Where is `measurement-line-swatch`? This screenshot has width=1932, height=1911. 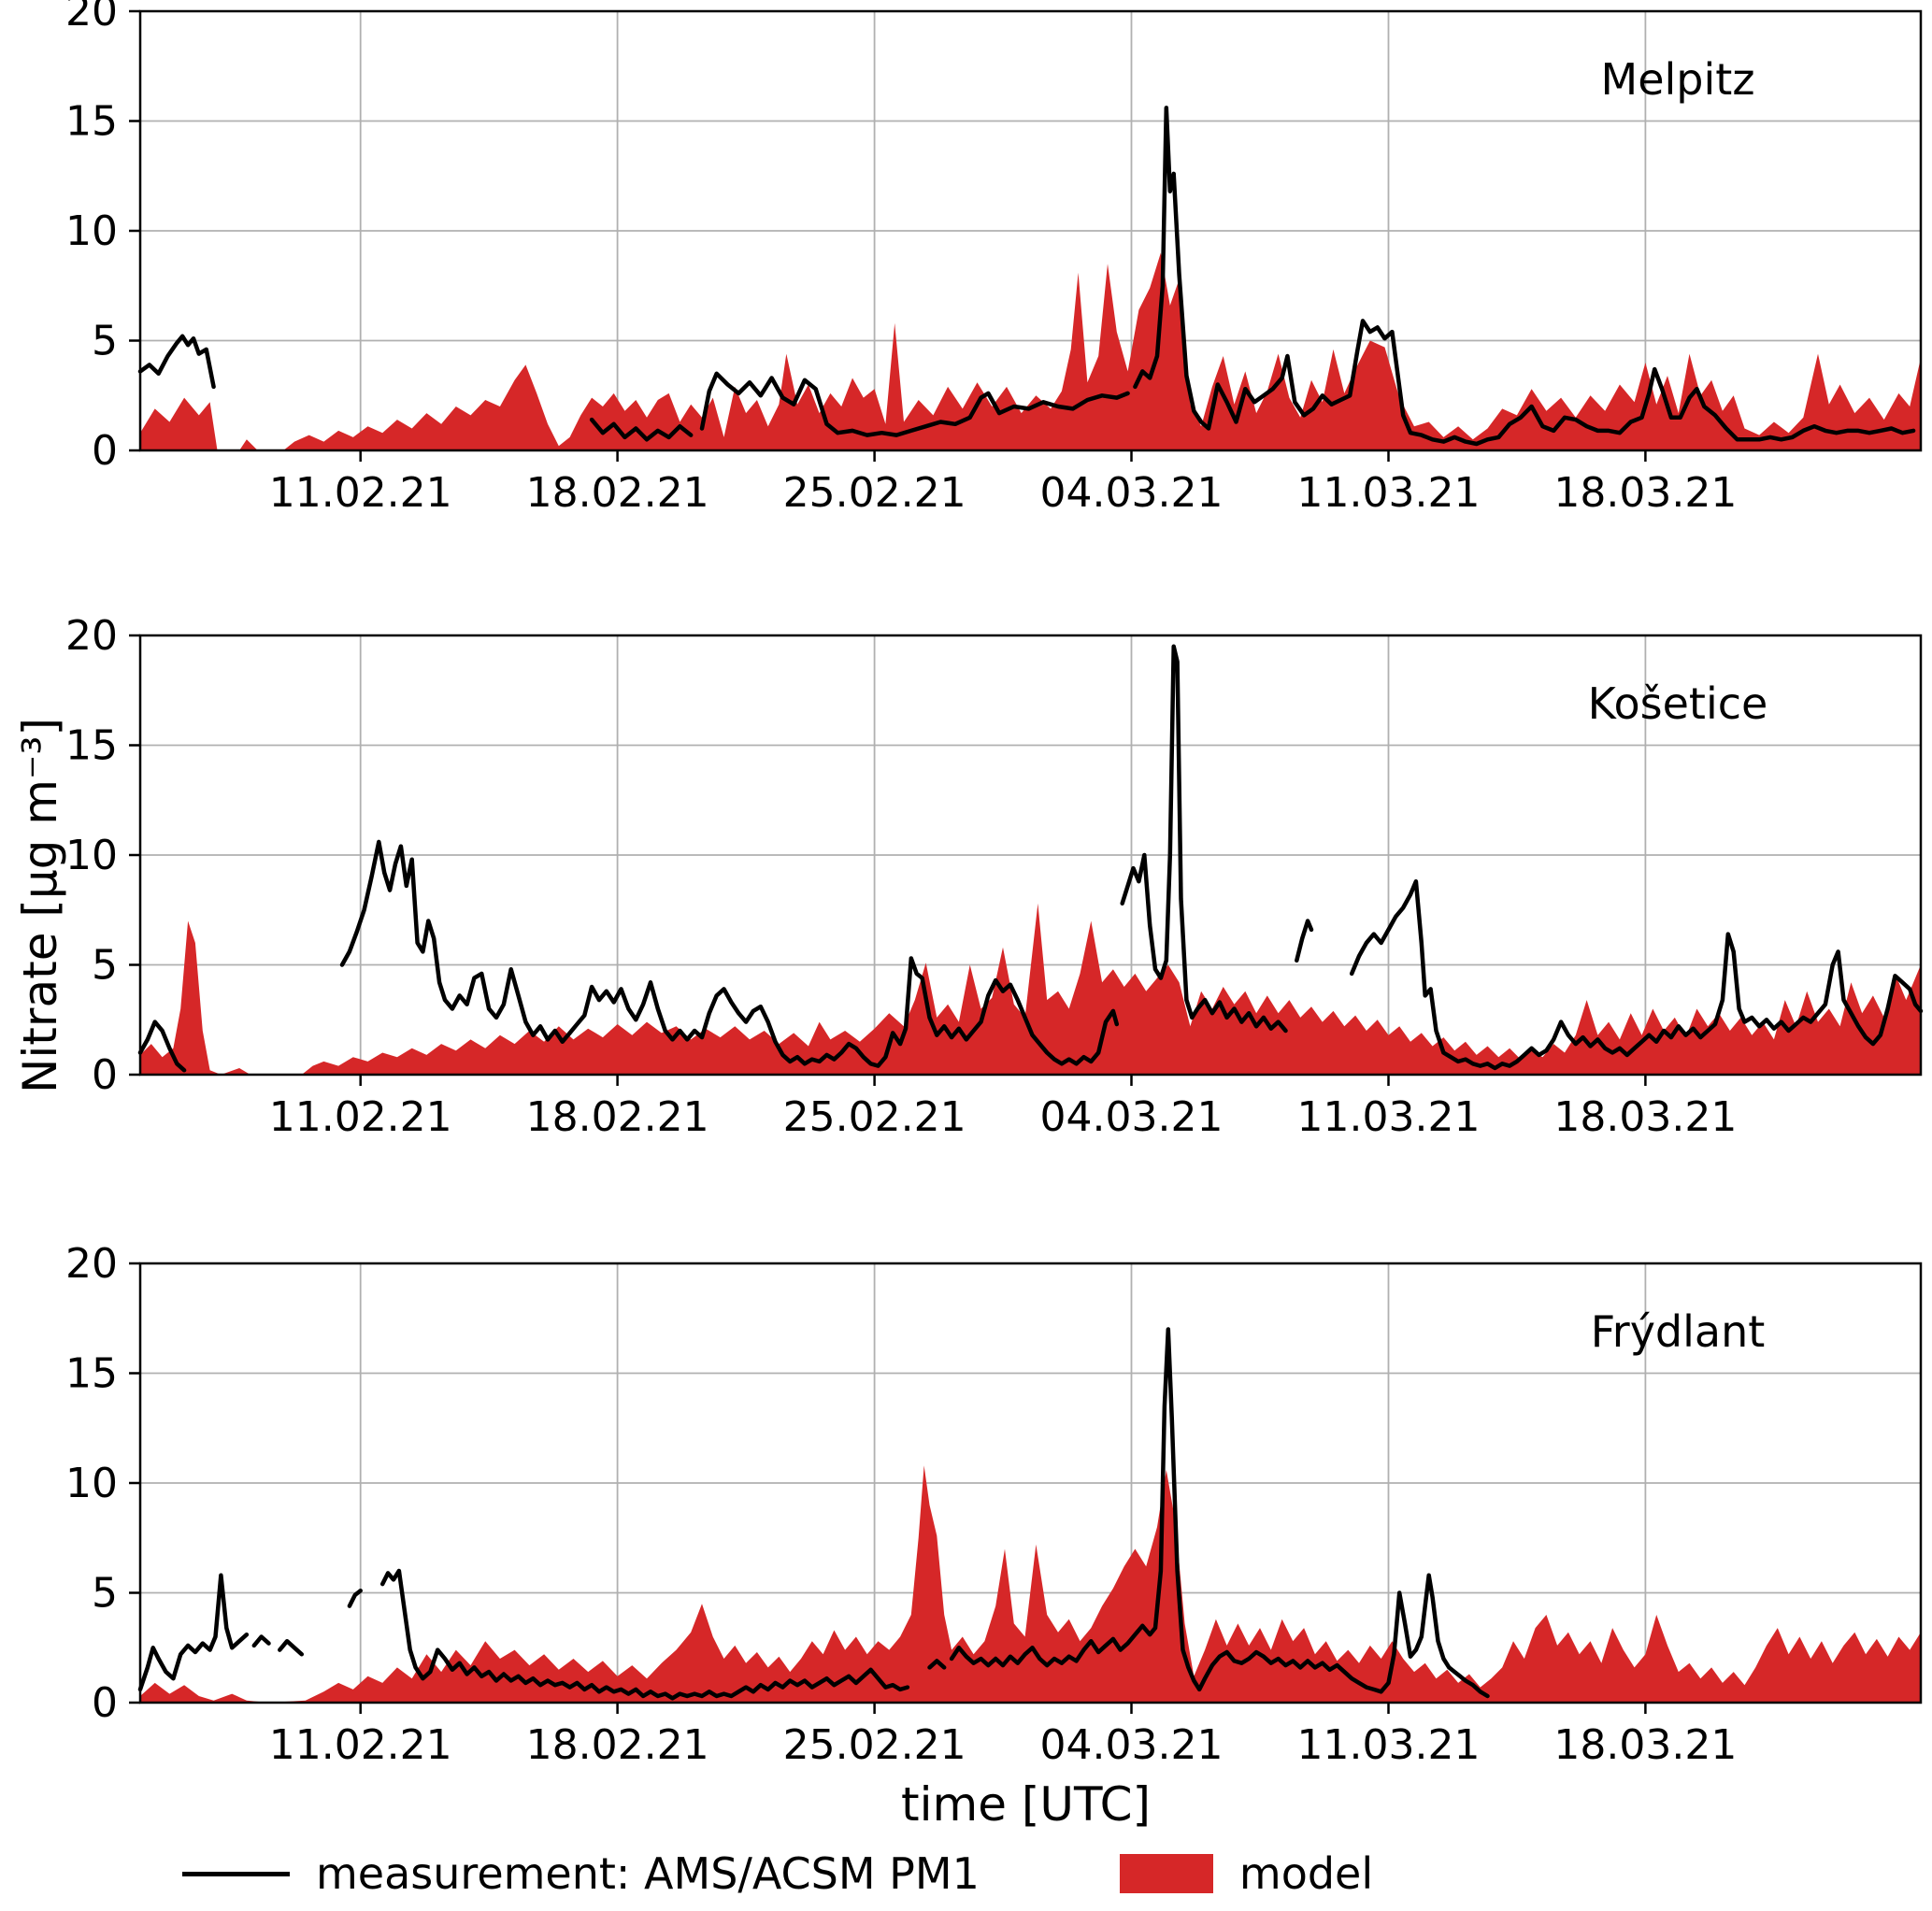
measurement-line-swatch is located at coordinates (236, 1873).